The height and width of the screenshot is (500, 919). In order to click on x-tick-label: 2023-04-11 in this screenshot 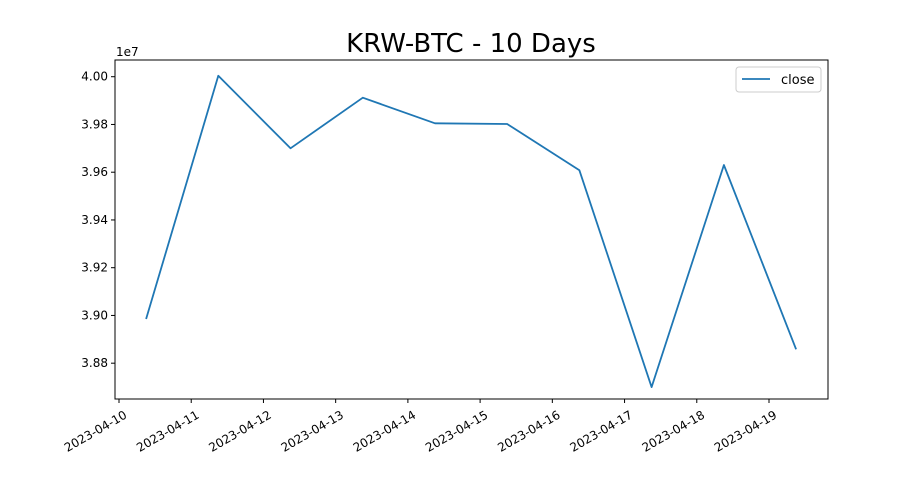, I will do `click(167, 431)`.